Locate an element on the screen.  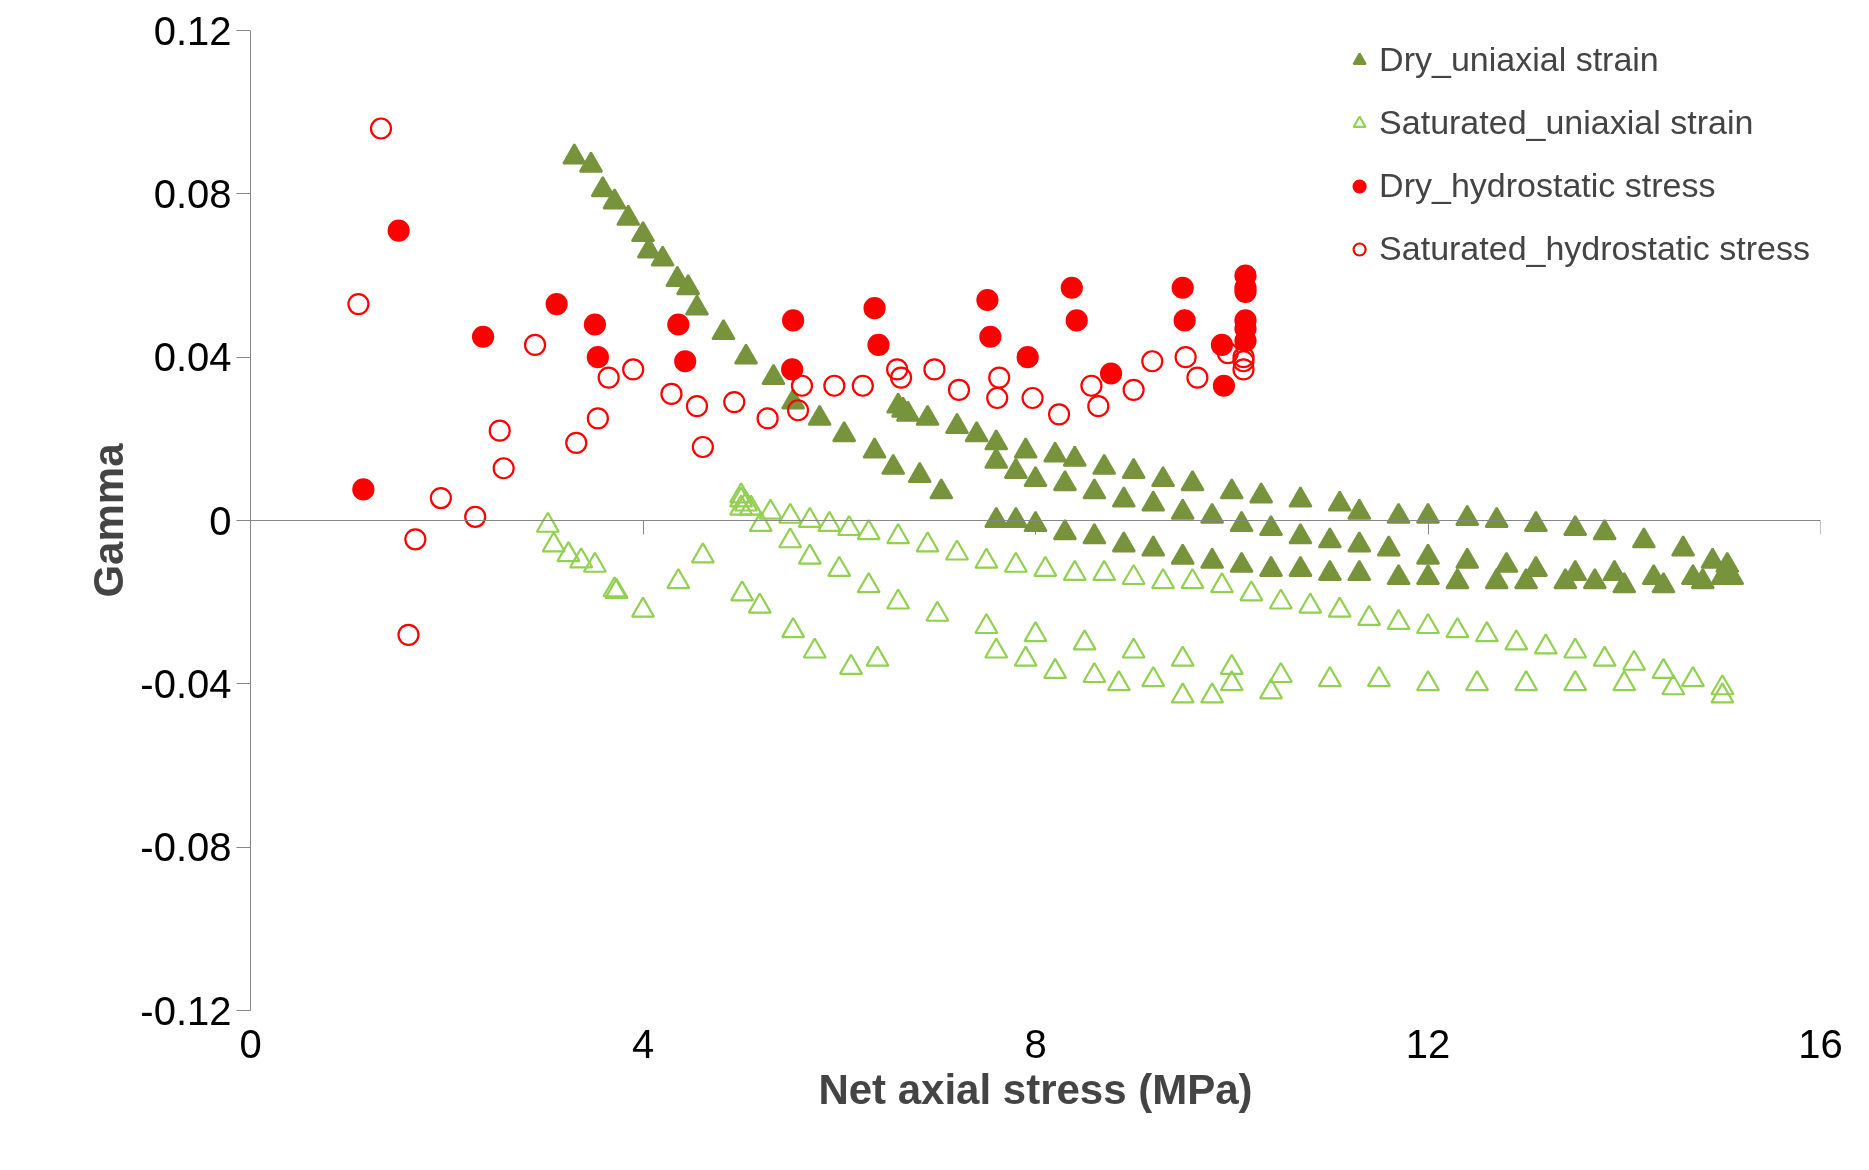
y-tick-label: -0.08 is located at coordinates (186, 847).